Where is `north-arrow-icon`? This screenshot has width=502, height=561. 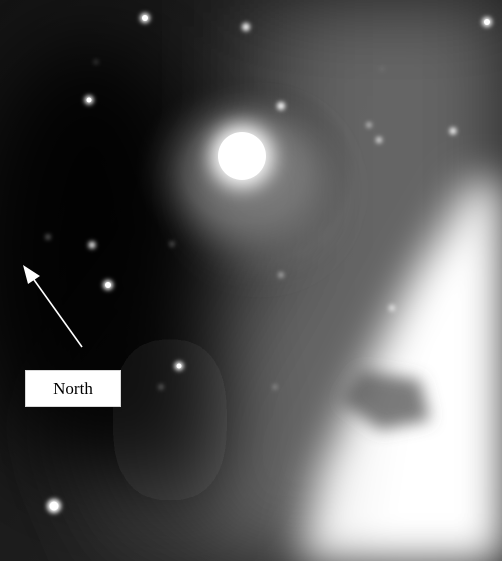
north-arrow-icon is located at coordinates (53, 306).